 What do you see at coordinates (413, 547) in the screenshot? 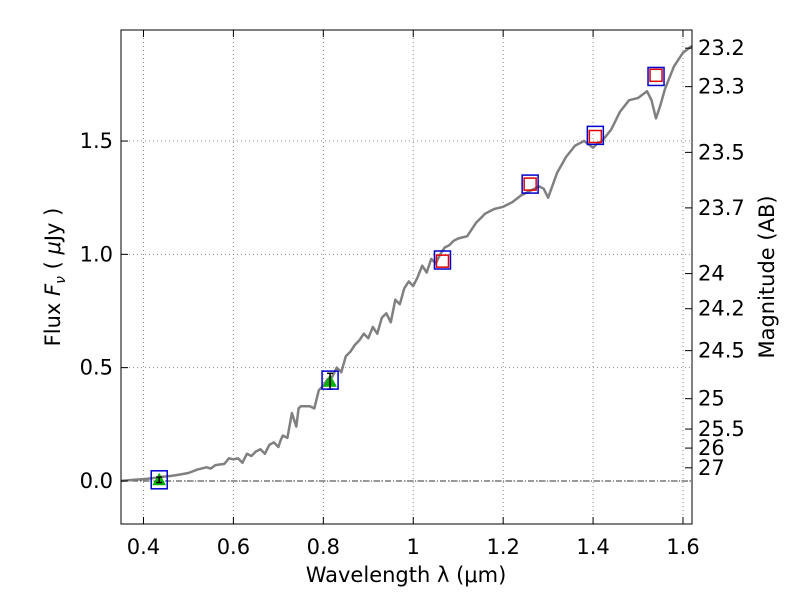
I see `x-tick-label: 1` at bounding box center [413, 547].